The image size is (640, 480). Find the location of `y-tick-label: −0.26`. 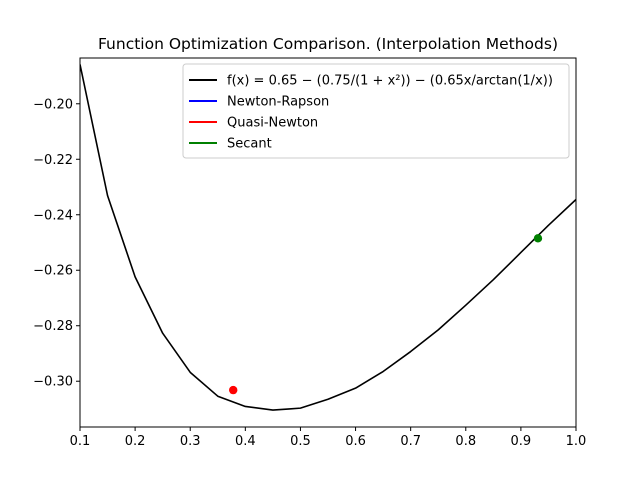

y-tick-label: −0.26 is located at coordinates (53, 271).